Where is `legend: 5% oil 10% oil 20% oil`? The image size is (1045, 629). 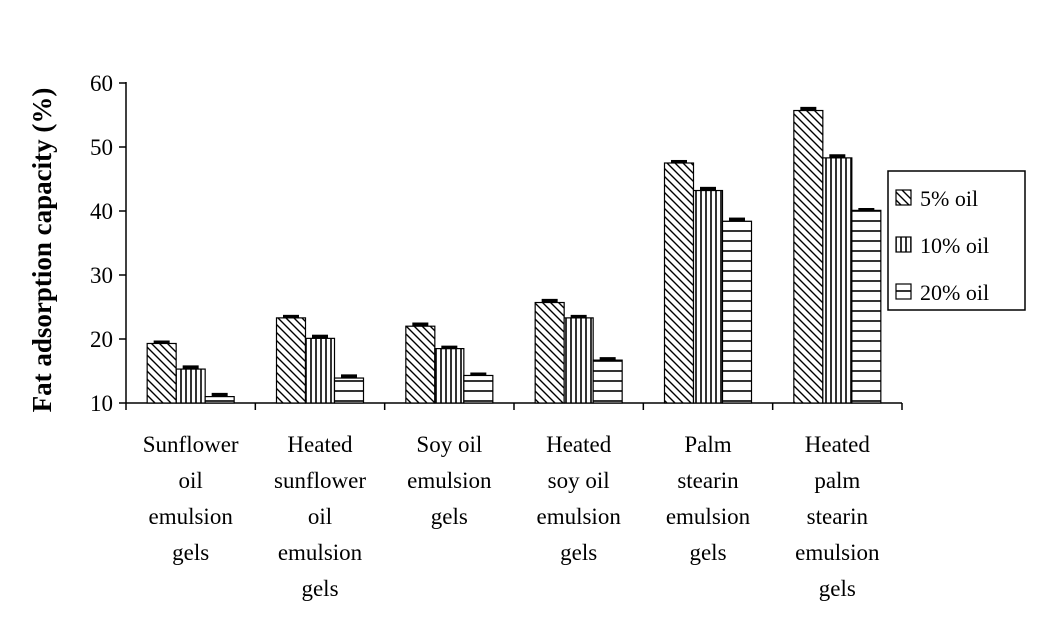 legend: 5% oil 10% oil 20% oil is located at coordinates (956, 240).